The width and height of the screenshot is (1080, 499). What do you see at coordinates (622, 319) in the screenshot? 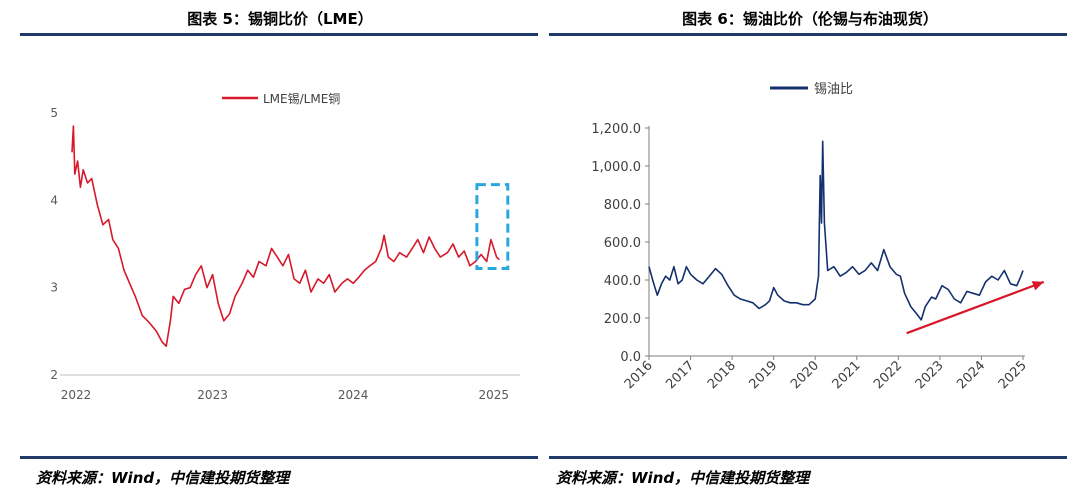
I see `right-y-tick-label: 200.0` at bounding box center [622, 319].